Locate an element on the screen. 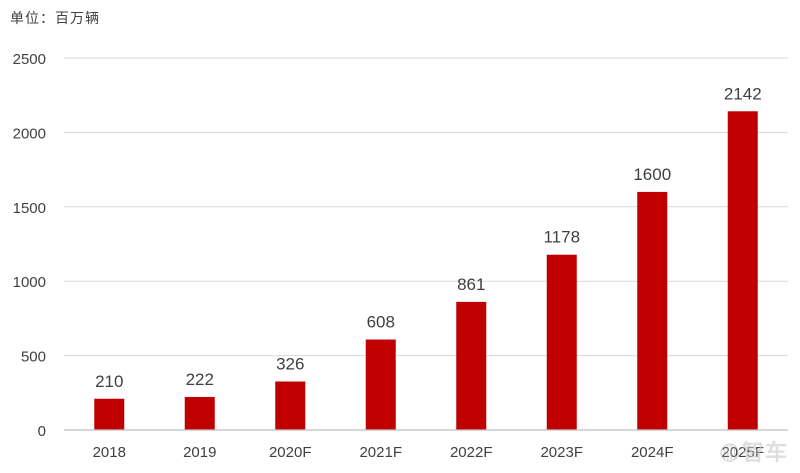 This screenshot has height=473, width=800. x-tick-label-2021F: 2021F is located at coordinates (380, 452).